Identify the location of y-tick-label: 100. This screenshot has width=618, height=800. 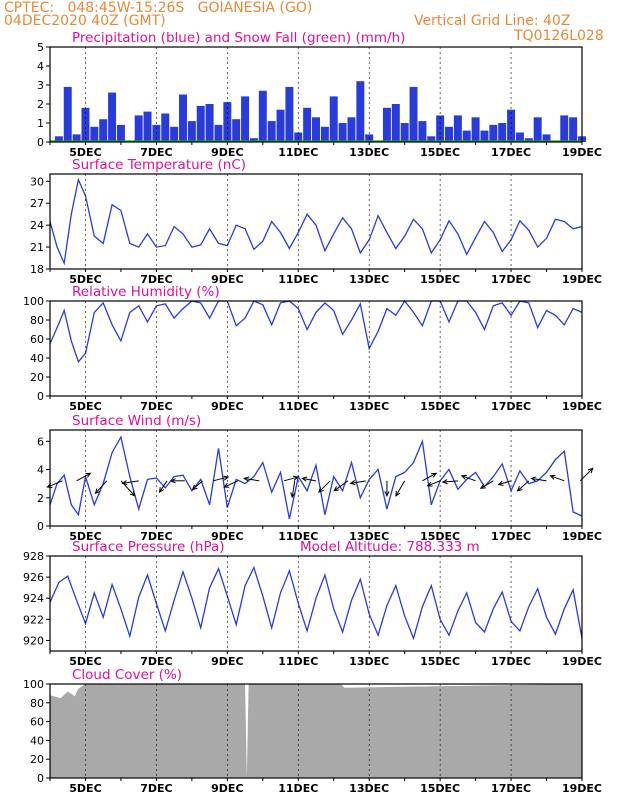
(33, 684).